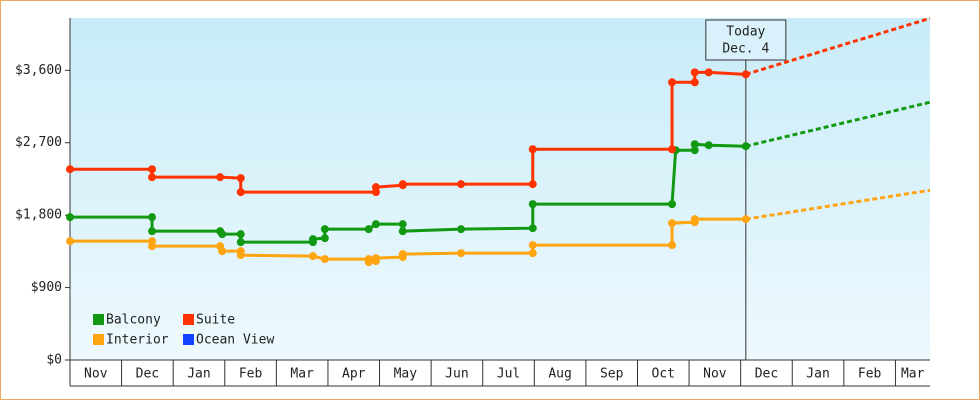 This screenshot has height=400, width=980. I want to click on x-tick-label: Aug, so click(559, 374).